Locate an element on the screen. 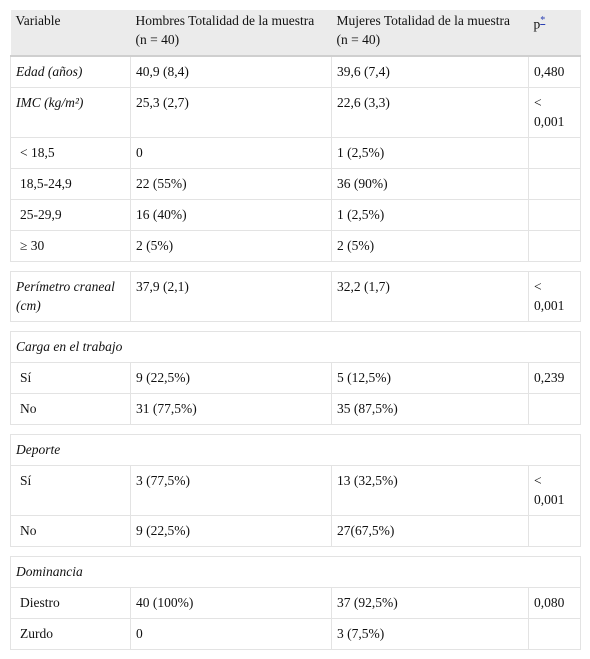 The height and width of the screenshot is (659, 590). table-cell: 35 (87,5%) is located at coordinates (430, 409).